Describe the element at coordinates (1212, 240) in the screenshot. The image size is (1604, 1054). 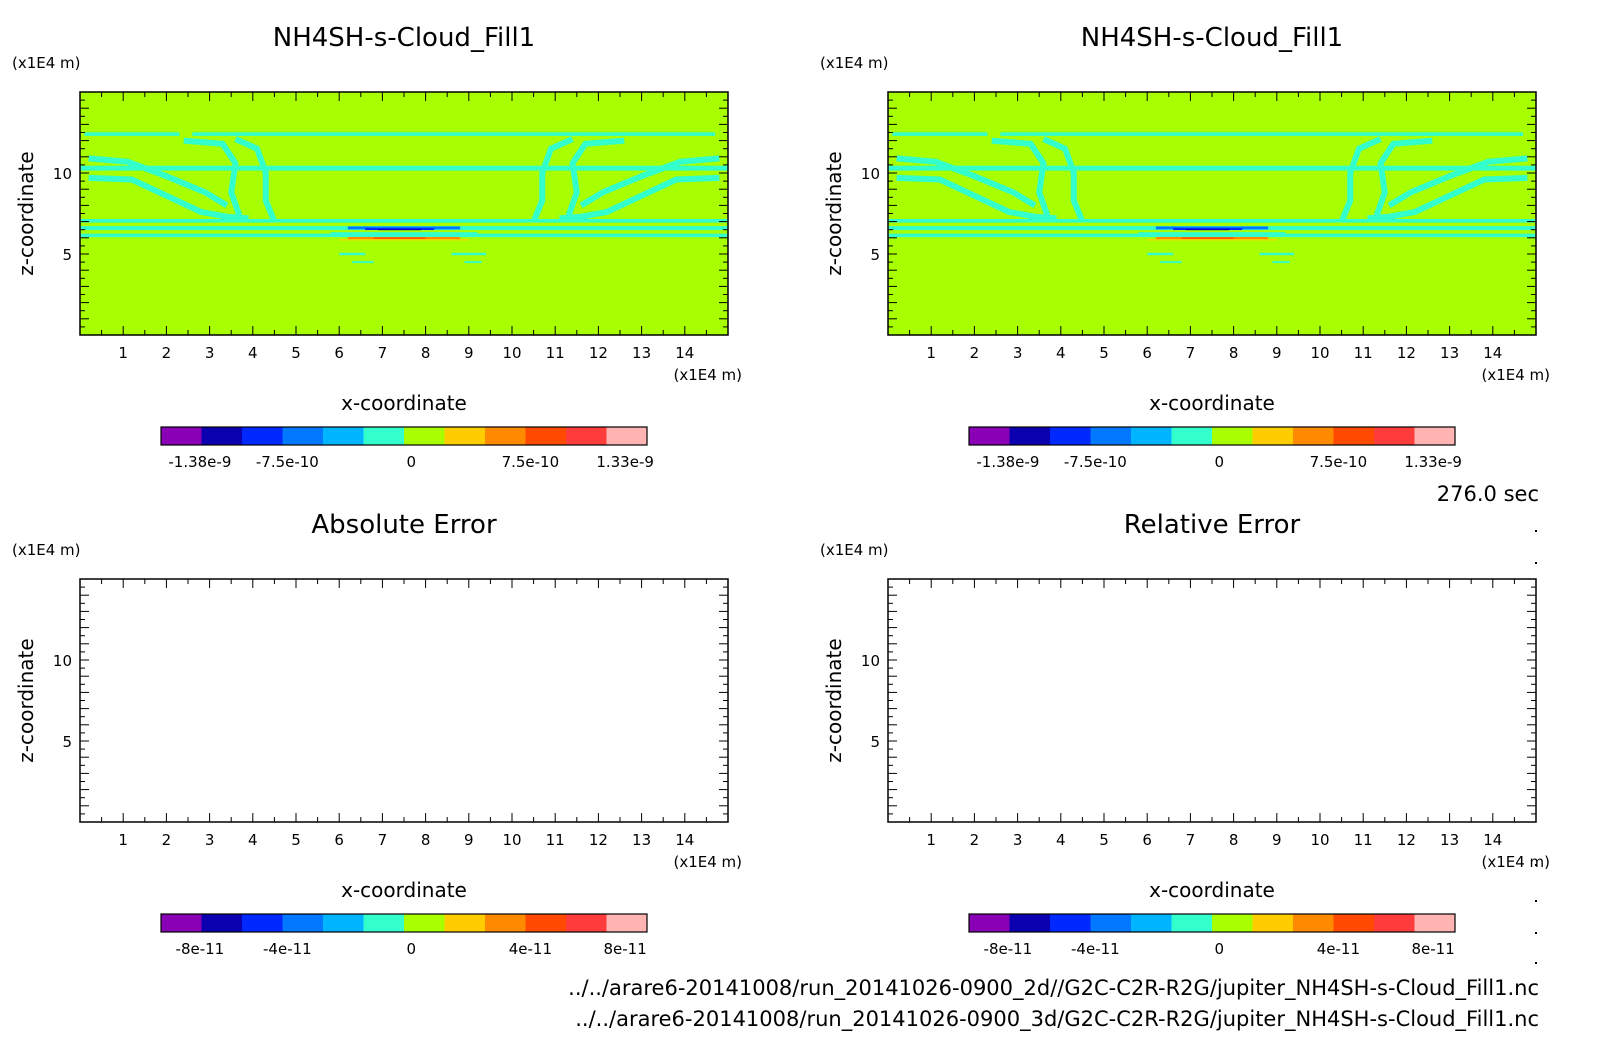
I see `anomaly-positive-edge` at that location.